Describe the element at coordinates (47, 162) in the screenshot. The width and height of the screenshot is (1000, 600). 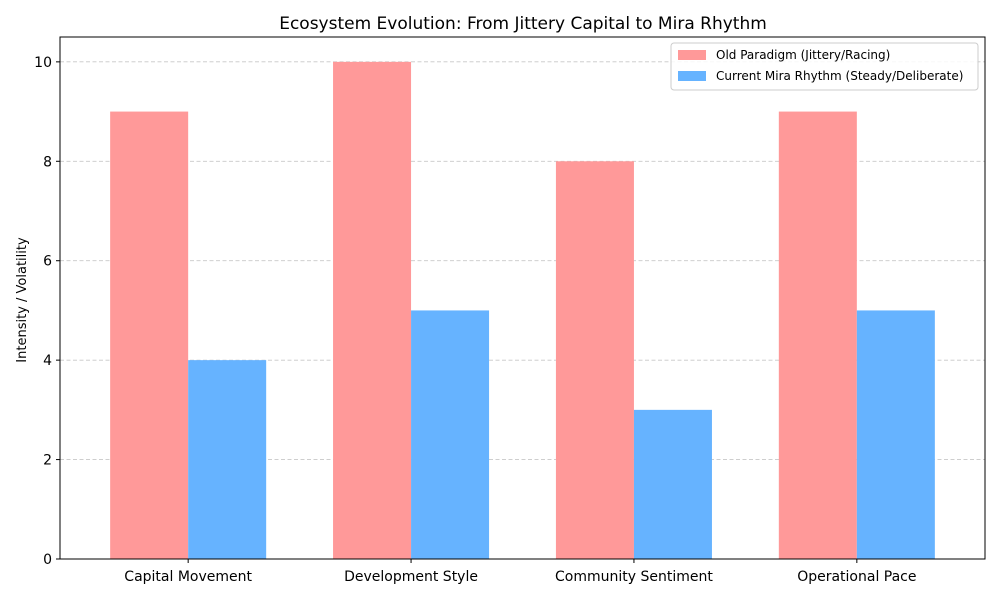
I see `y-tick-label: 8` at that location.